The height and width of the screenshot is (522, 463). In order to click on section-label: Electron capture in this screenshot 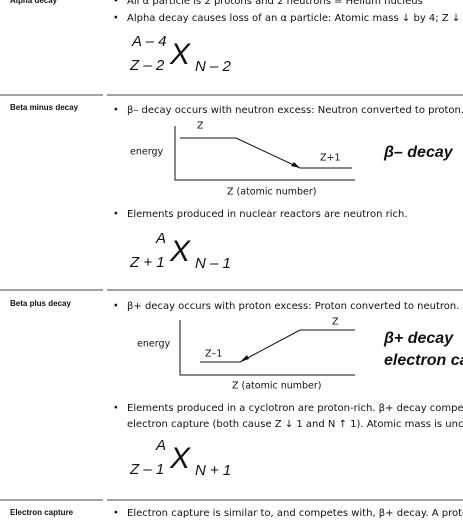, I will do `click(42, 512)`.